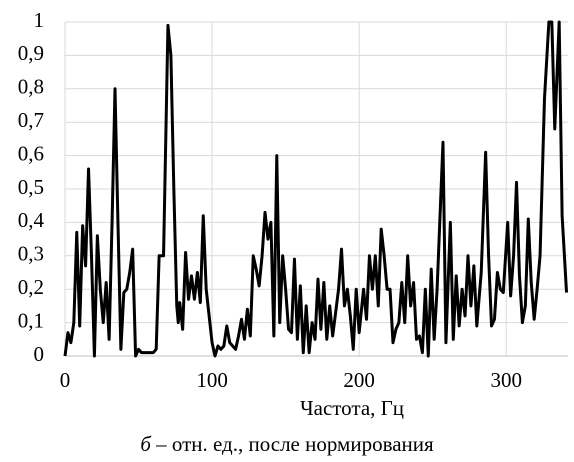 The image size is (574, 462). Describe the element at coordinates (31, 87) in the screenshot. I see `y-tick-label: 0,8` at that location.